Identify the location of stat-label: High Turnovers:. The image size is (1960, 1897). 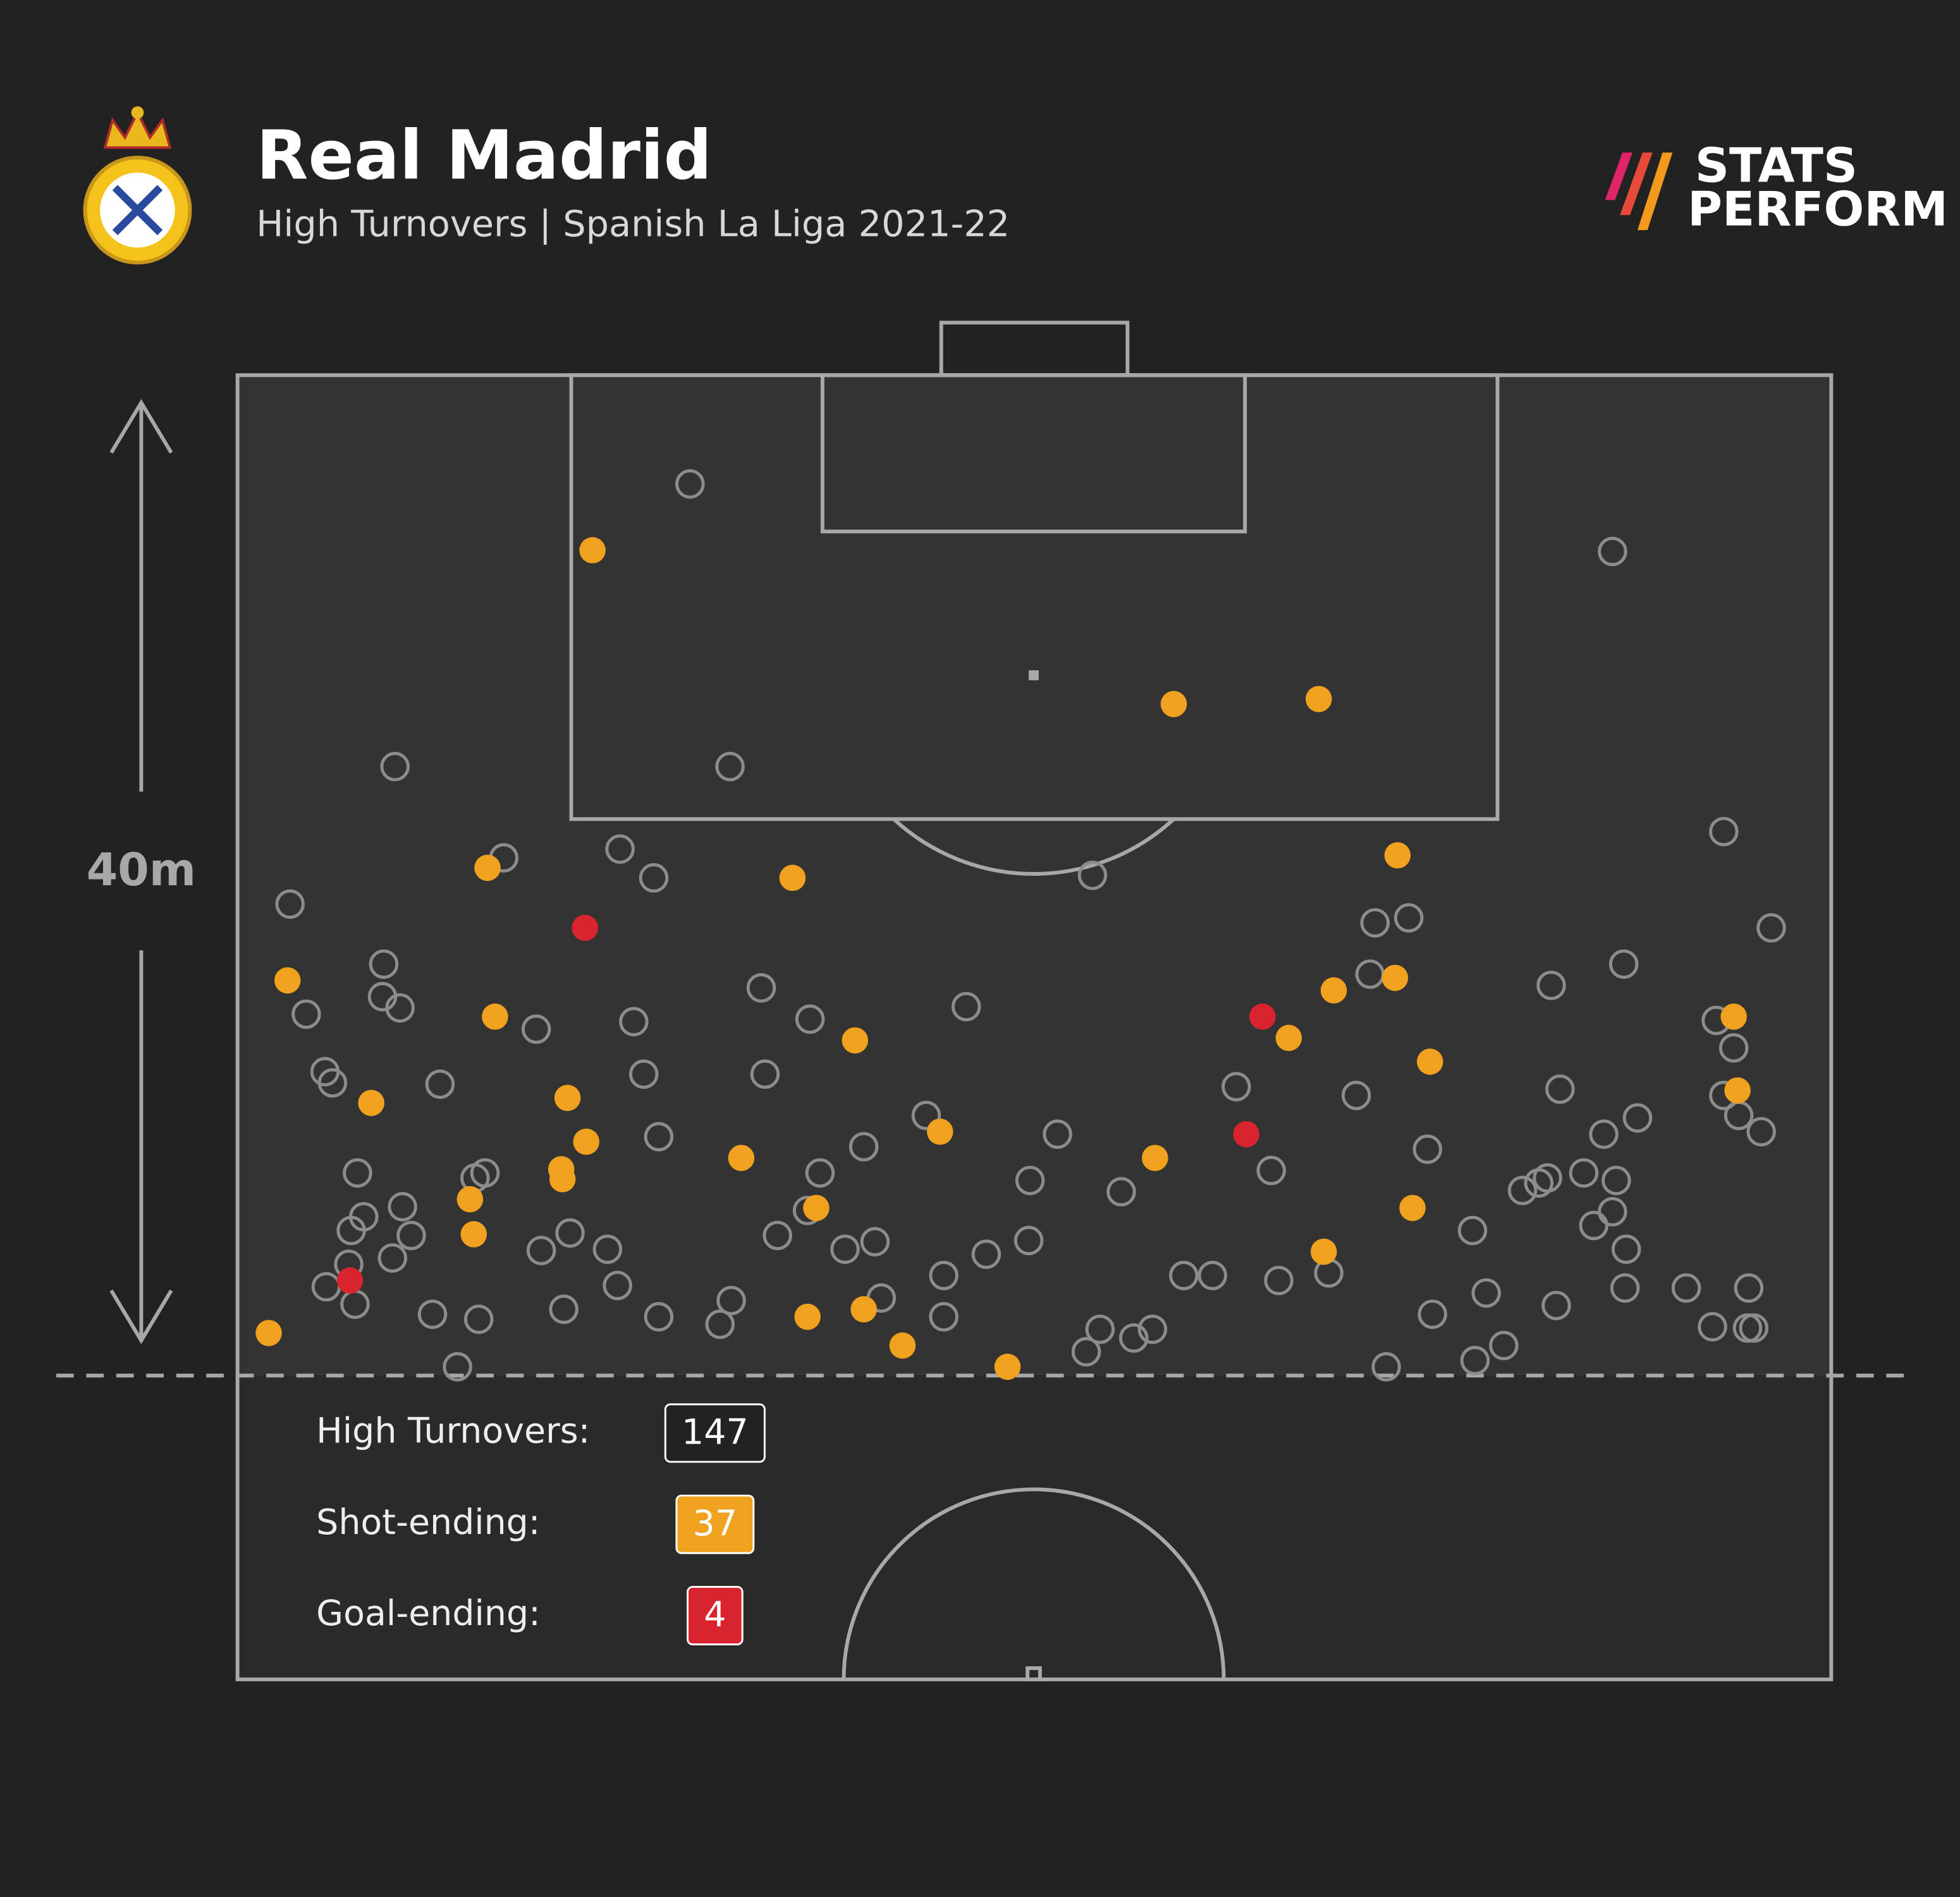
(453, 1431).